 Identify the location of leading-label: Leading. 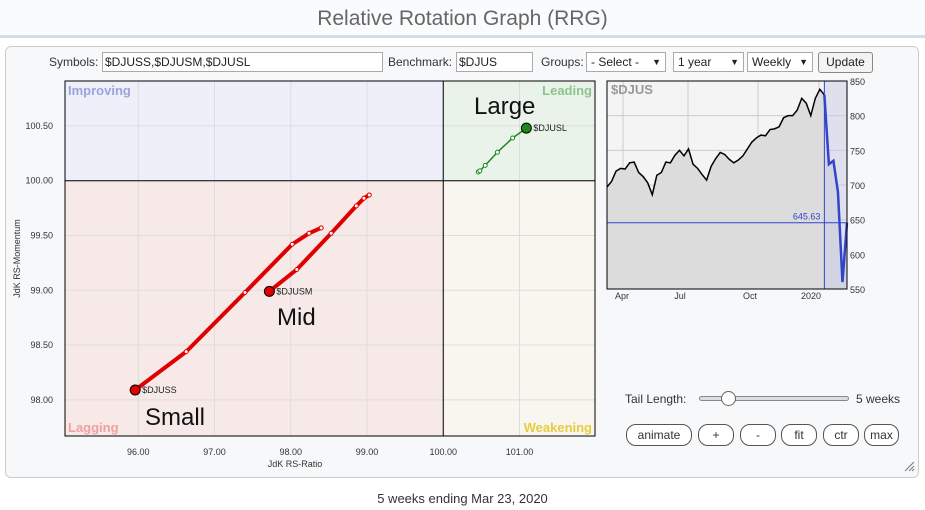
(567, 90).